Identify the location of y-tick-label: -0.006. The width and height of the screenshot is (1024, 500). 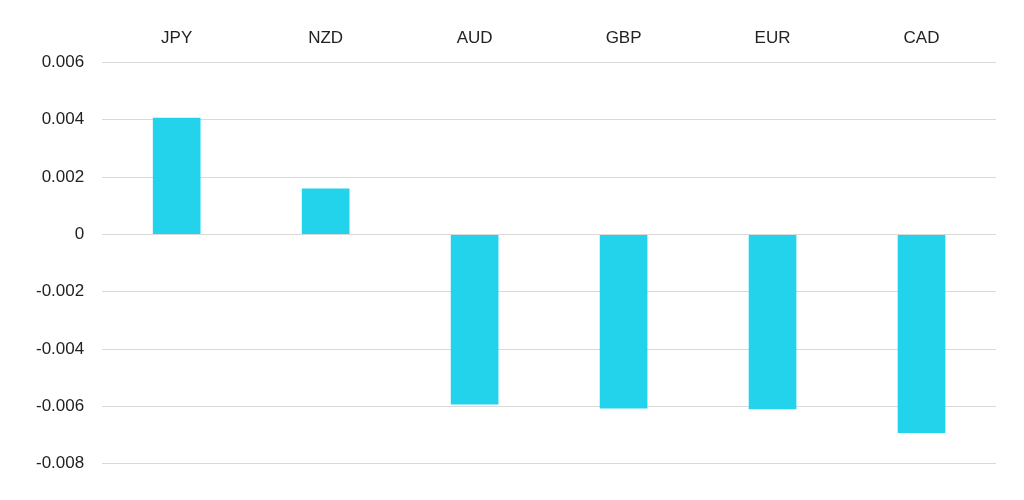
(60, 406).